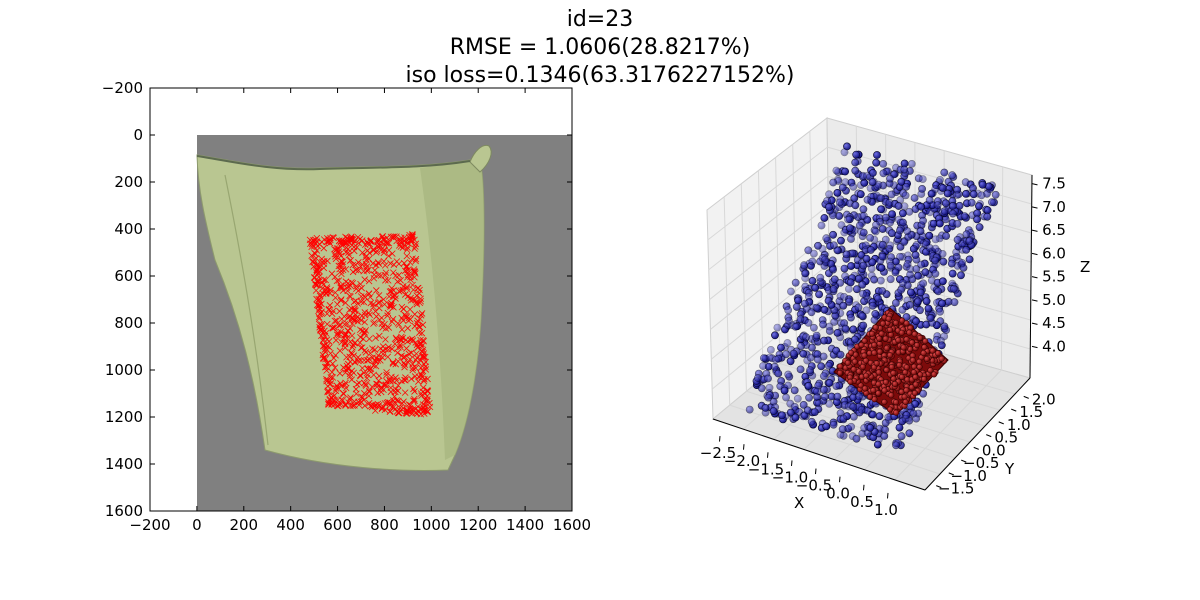 The height and width of the screenshot is (600, 1200). I want to click on image-y-tick: 0, so click(352, 135).